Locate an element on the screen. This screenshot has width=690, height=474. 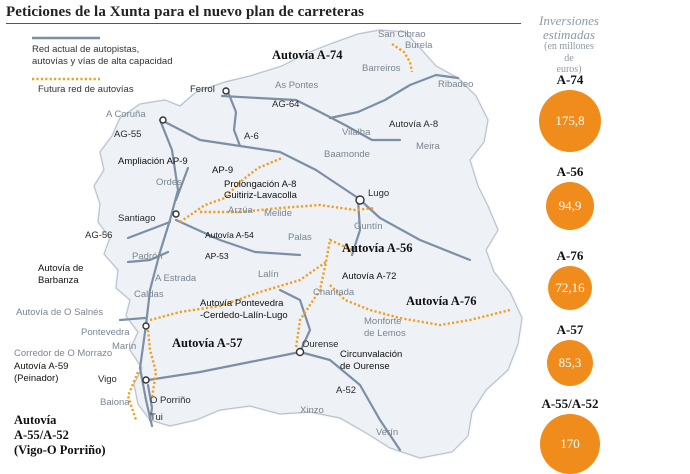
investment-circle: 85,3 is located at coordinates (570, 363).